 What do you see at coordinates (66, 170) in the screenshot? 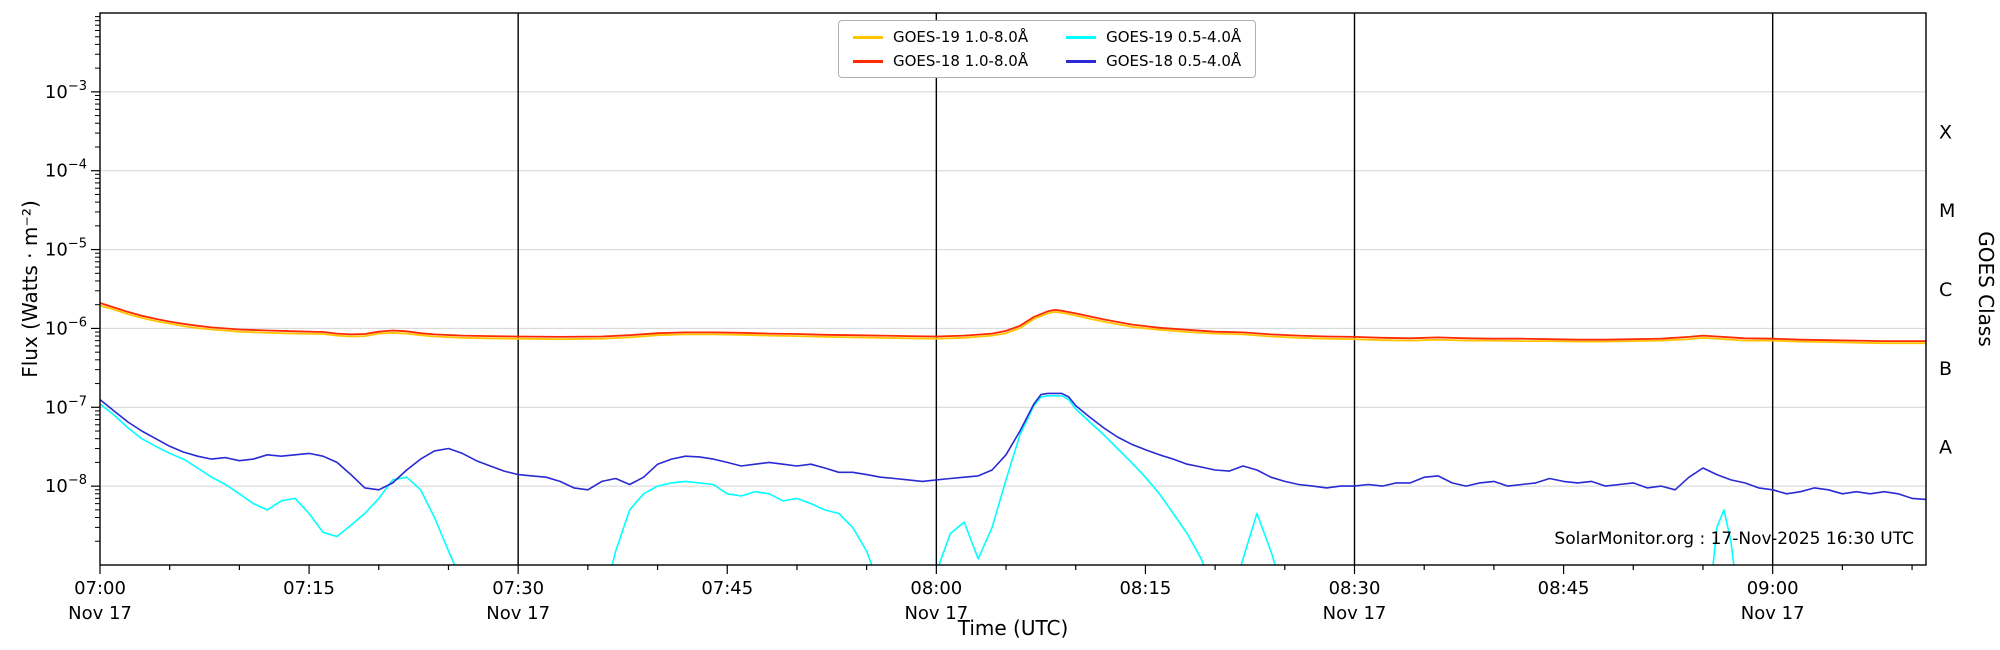
I see `y-tick-label: 10⁻⁴` at bounding box center [66, 170].